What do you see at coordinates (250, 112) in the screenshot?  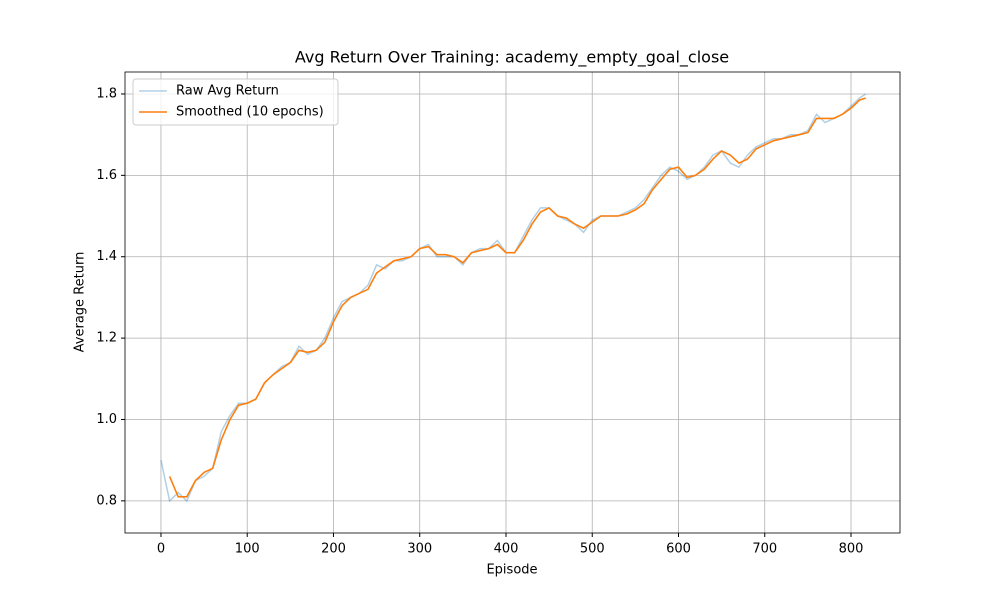 I see `legend-label: Smoothed (10 epochs)` at bounding box center [250, 112].